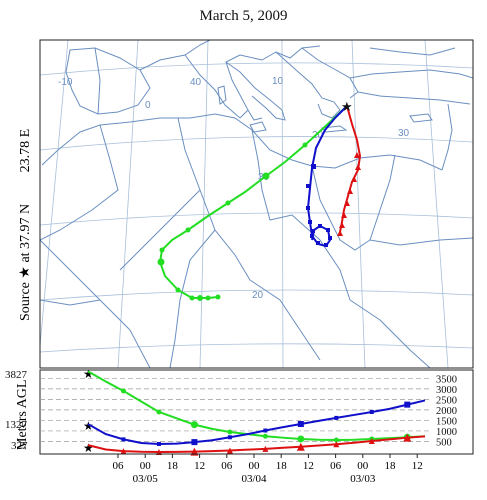 The height and width of the screenshot is (500, 487). Describe the element at coordinates (327, 176) in the screenshot. I see `trajectory-blue` at that location.